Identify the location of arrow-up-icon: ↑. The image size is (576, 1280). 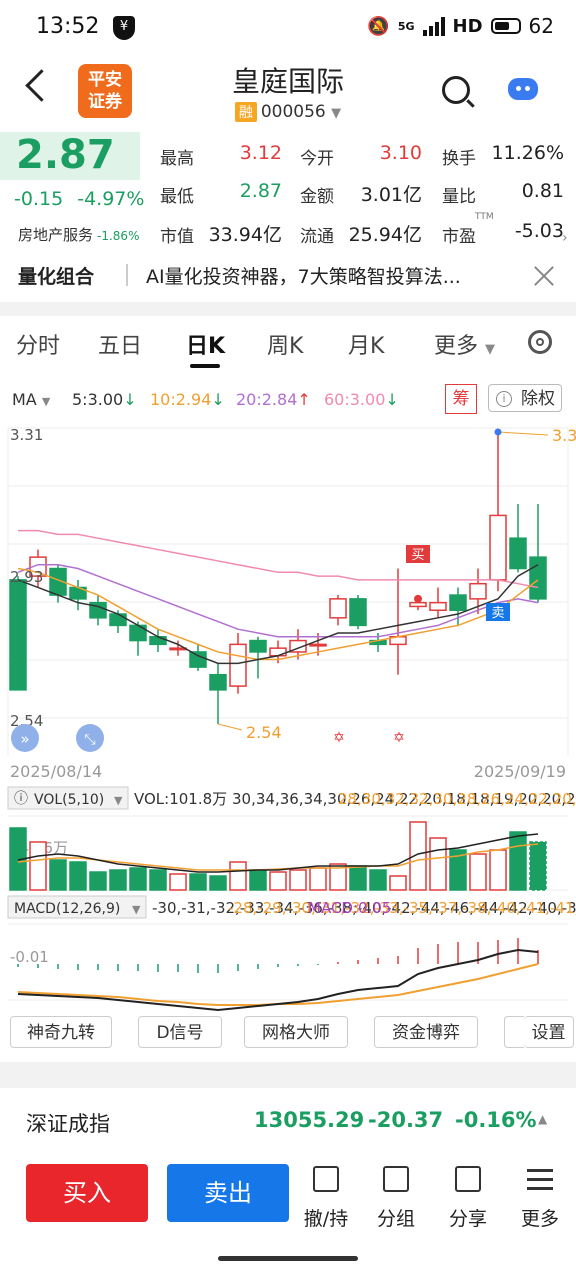
(304, 399).